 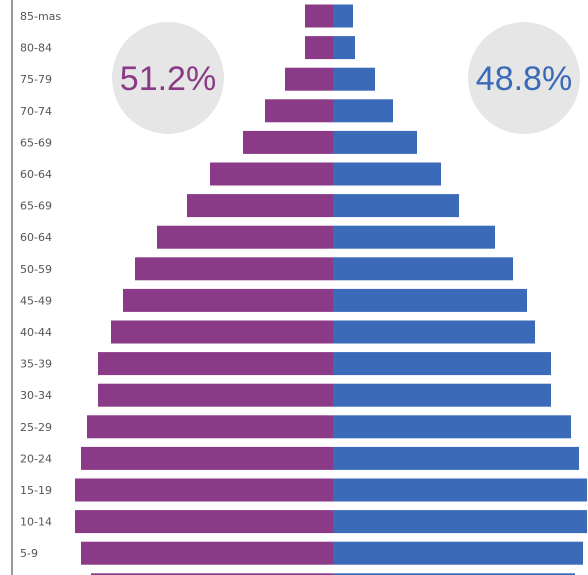 What do you see at coordinates (36, 395) in the screenshot?
I see `y-tick-label: 30-34` at bounding box center [36, 395].